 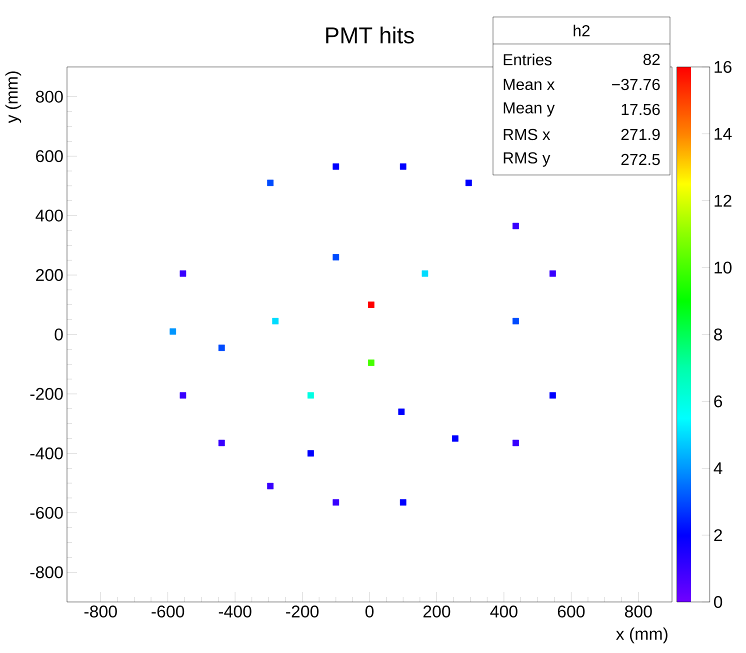 What do you see at coordinates (651, 60) in the screenshot?
I see `text: 82` at bounding box center [651, 60].